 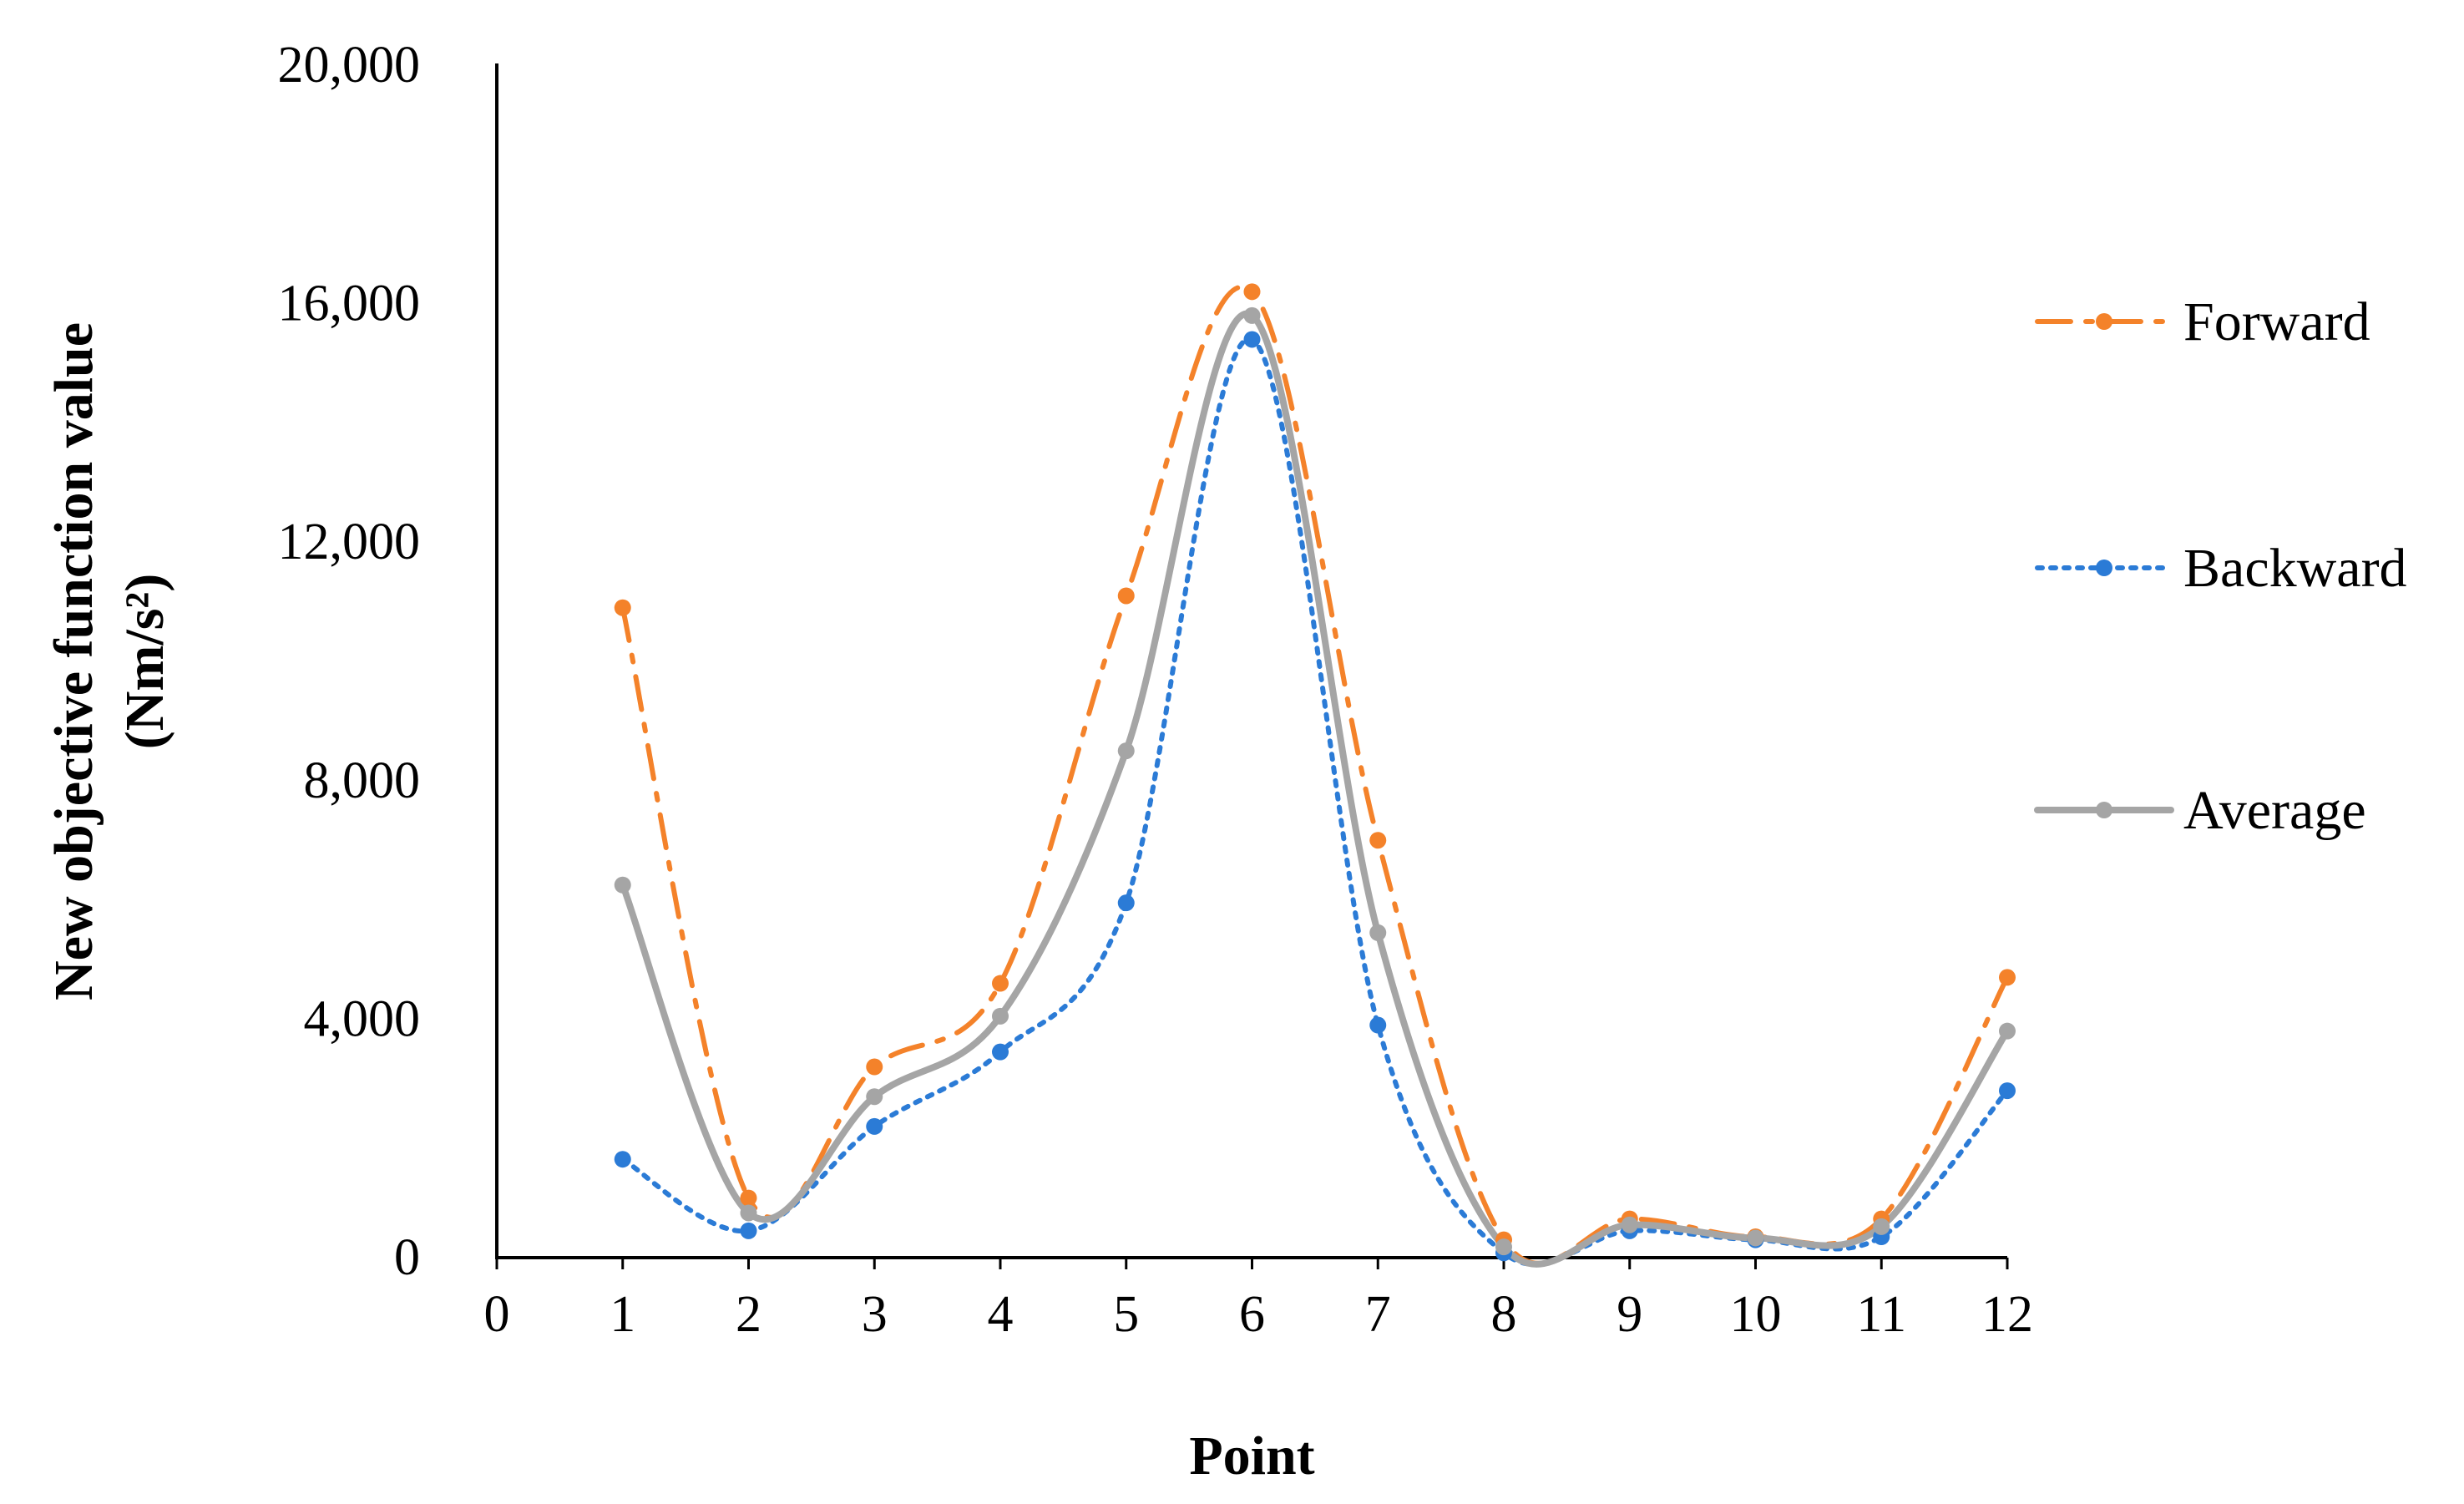 I want to click on y-tick-label: 4,000, so click(x=362, y=1019).